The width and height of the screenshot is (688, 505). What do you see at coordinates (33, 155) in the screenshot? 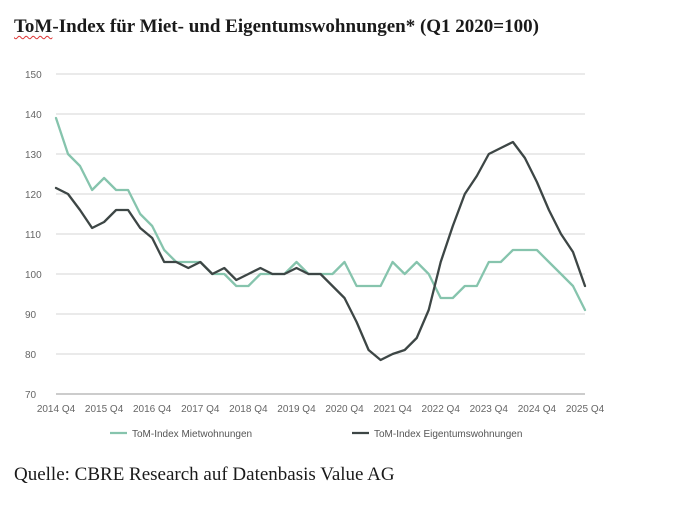
I see `y-tick-label: 130` at bounding box center [33, 155].